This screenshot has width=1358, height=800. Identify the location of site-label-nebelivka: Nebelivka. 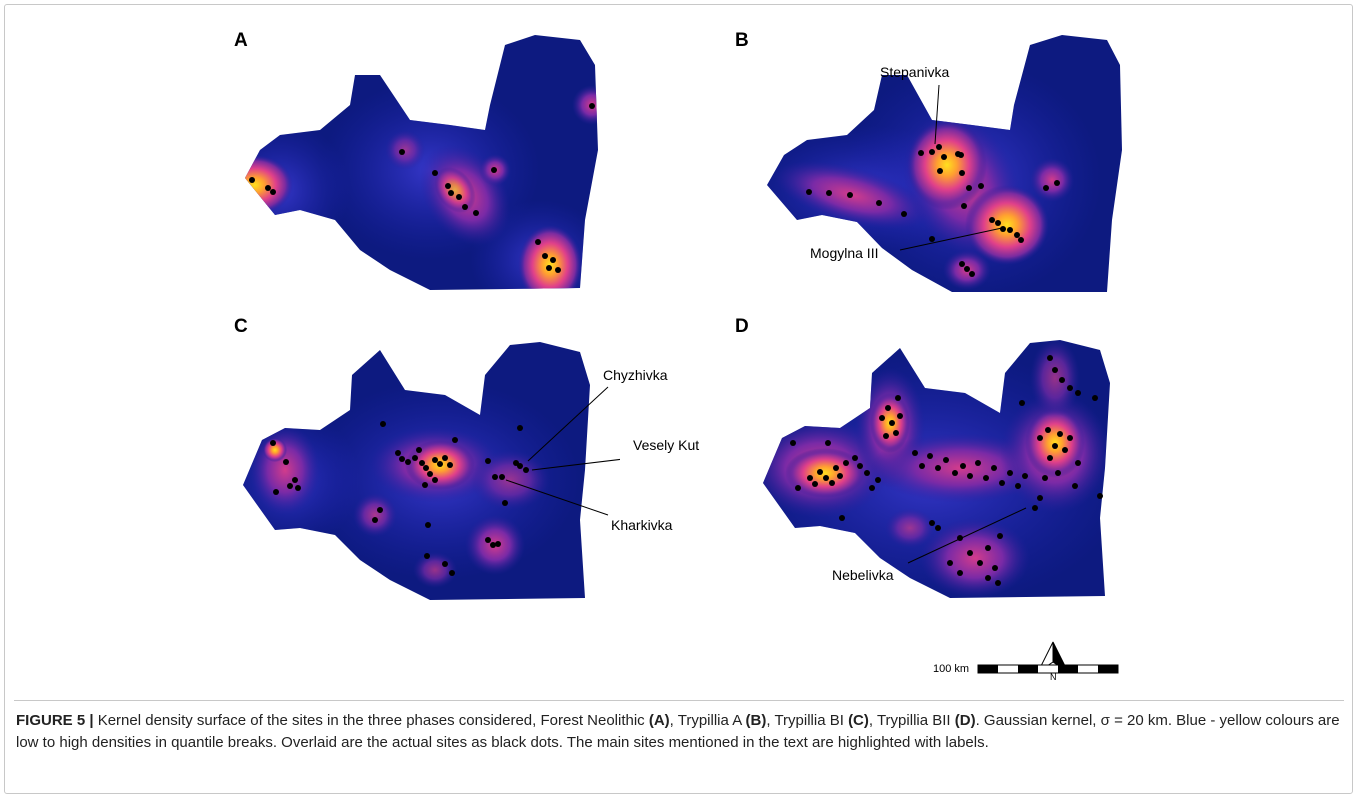
(863, 575).